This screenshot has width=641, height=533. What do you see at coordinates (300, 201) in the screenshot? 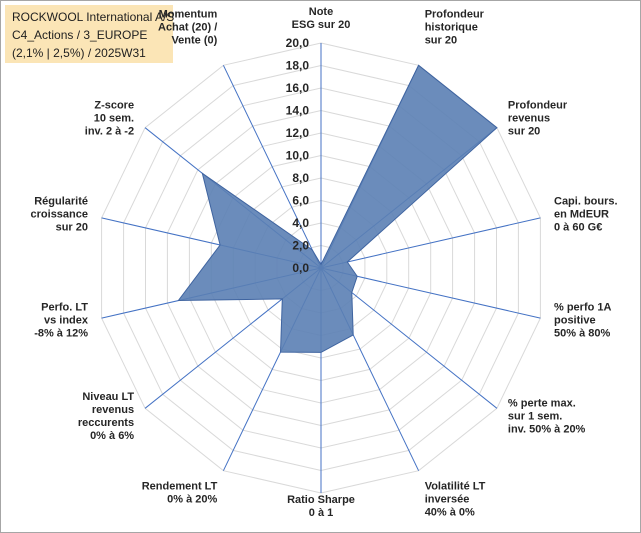
I see `tick-label-3: 6,0` at bounding box center [300, 201].